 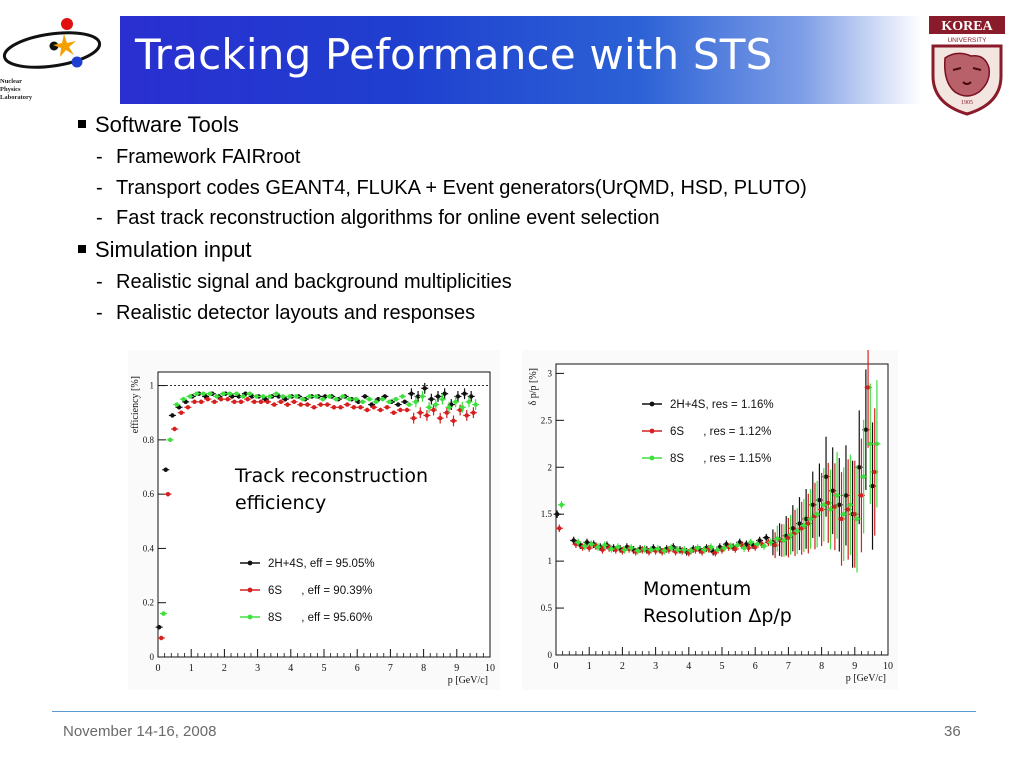 I want to click on footer-date: November 14-16, 2008, so click(x=140, y=731).